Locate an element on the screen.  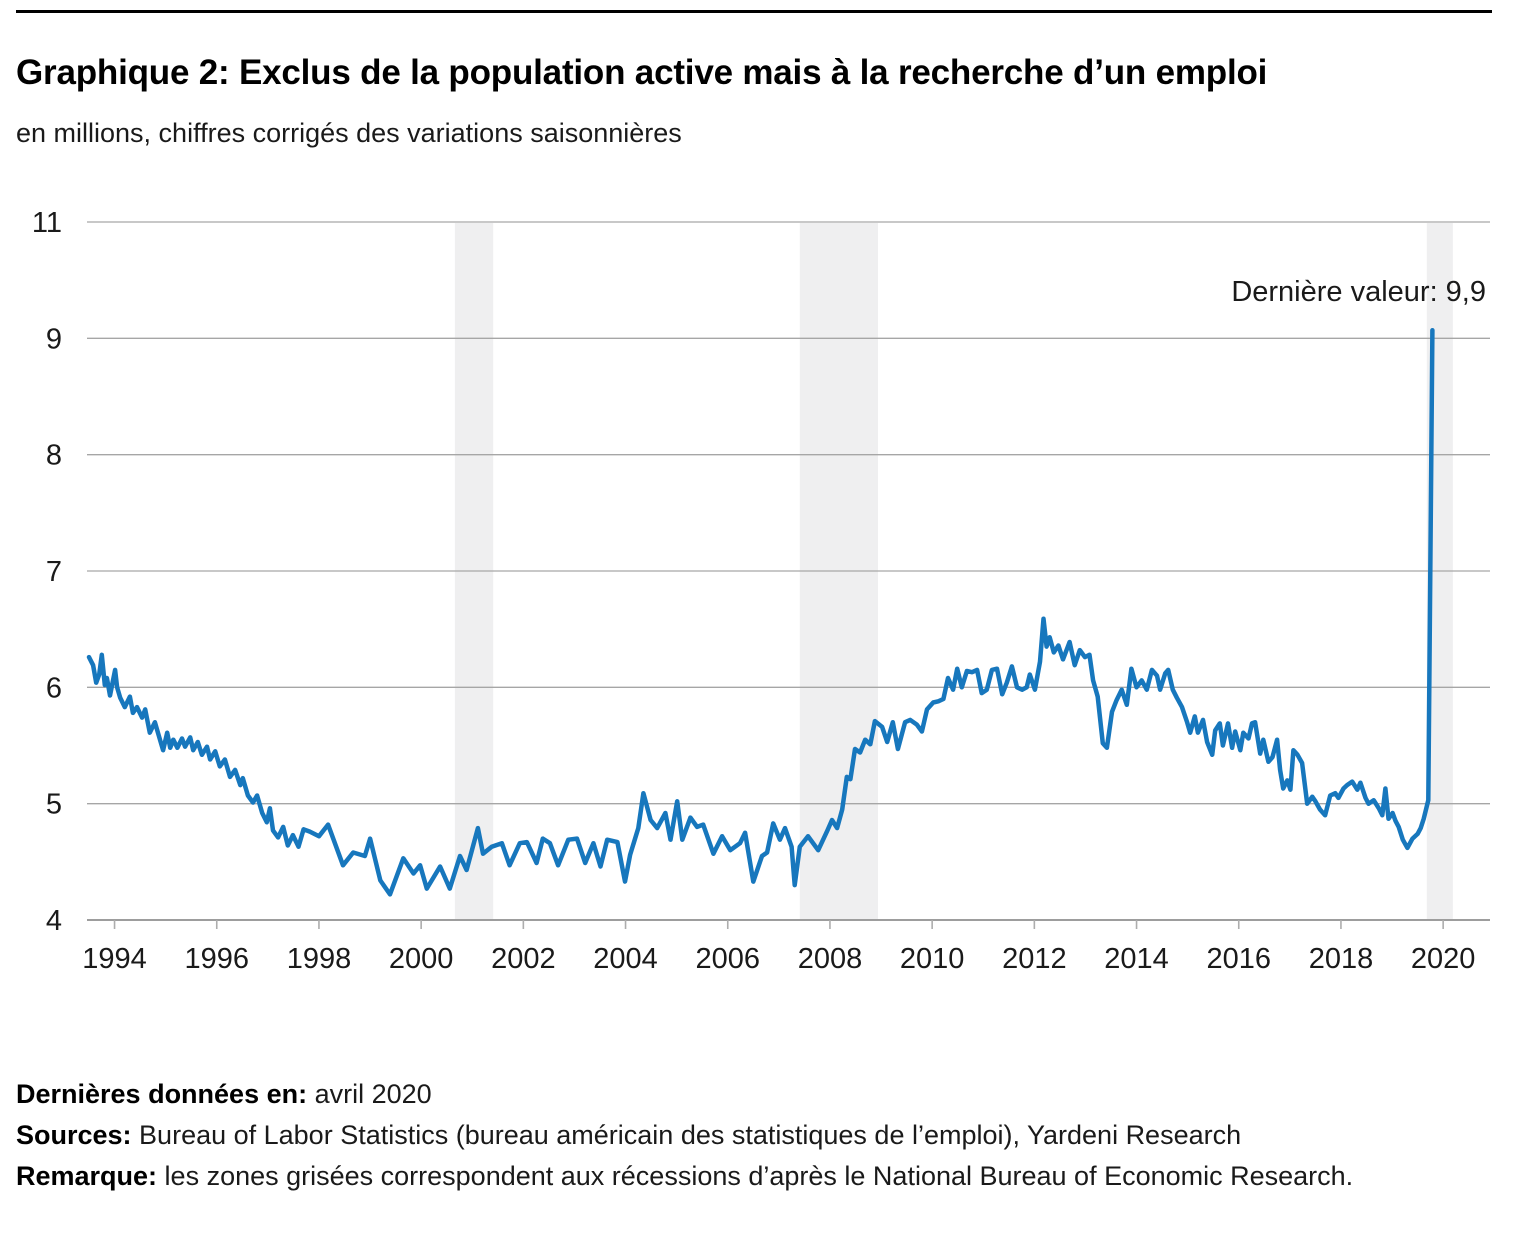
x-axis-label: 2012 is located at coordinates (1034, 959).